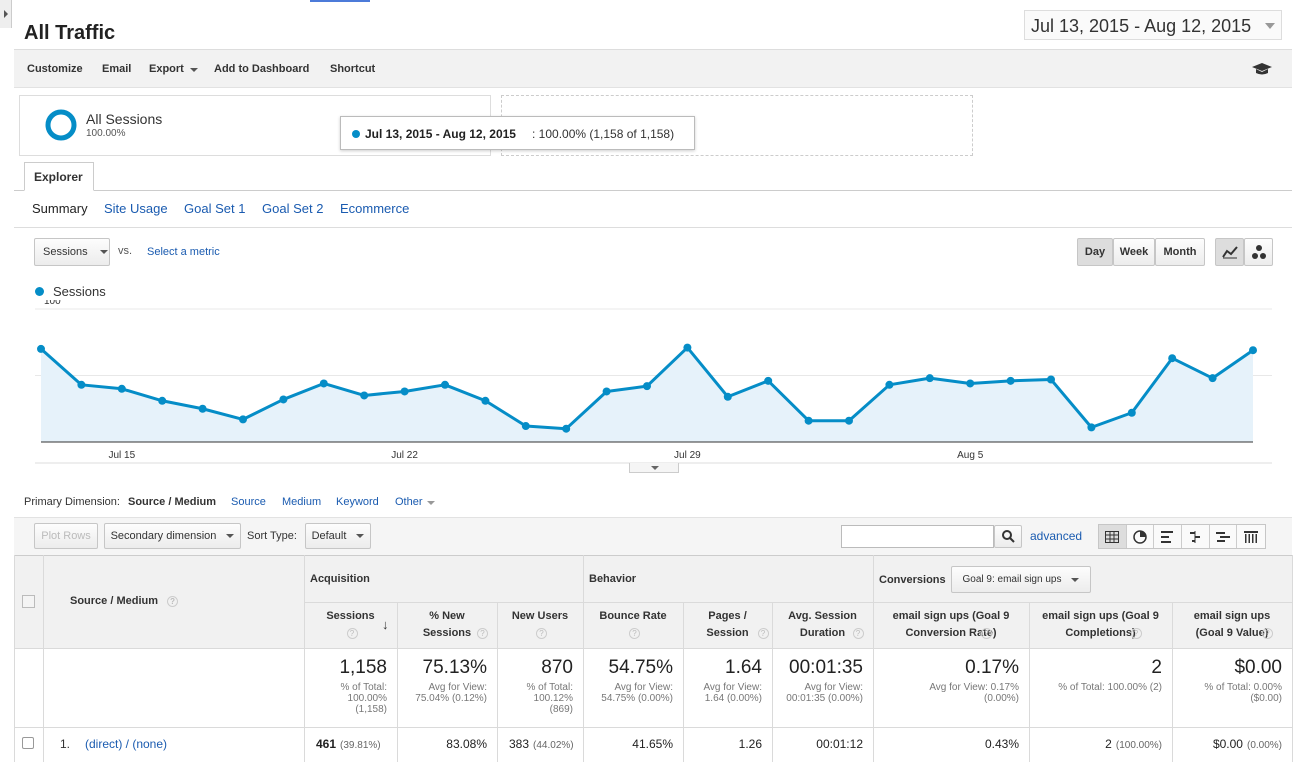 This screenshot has height=762, width=1298. I want to click on dimension-other: Other, so click(415, 502).